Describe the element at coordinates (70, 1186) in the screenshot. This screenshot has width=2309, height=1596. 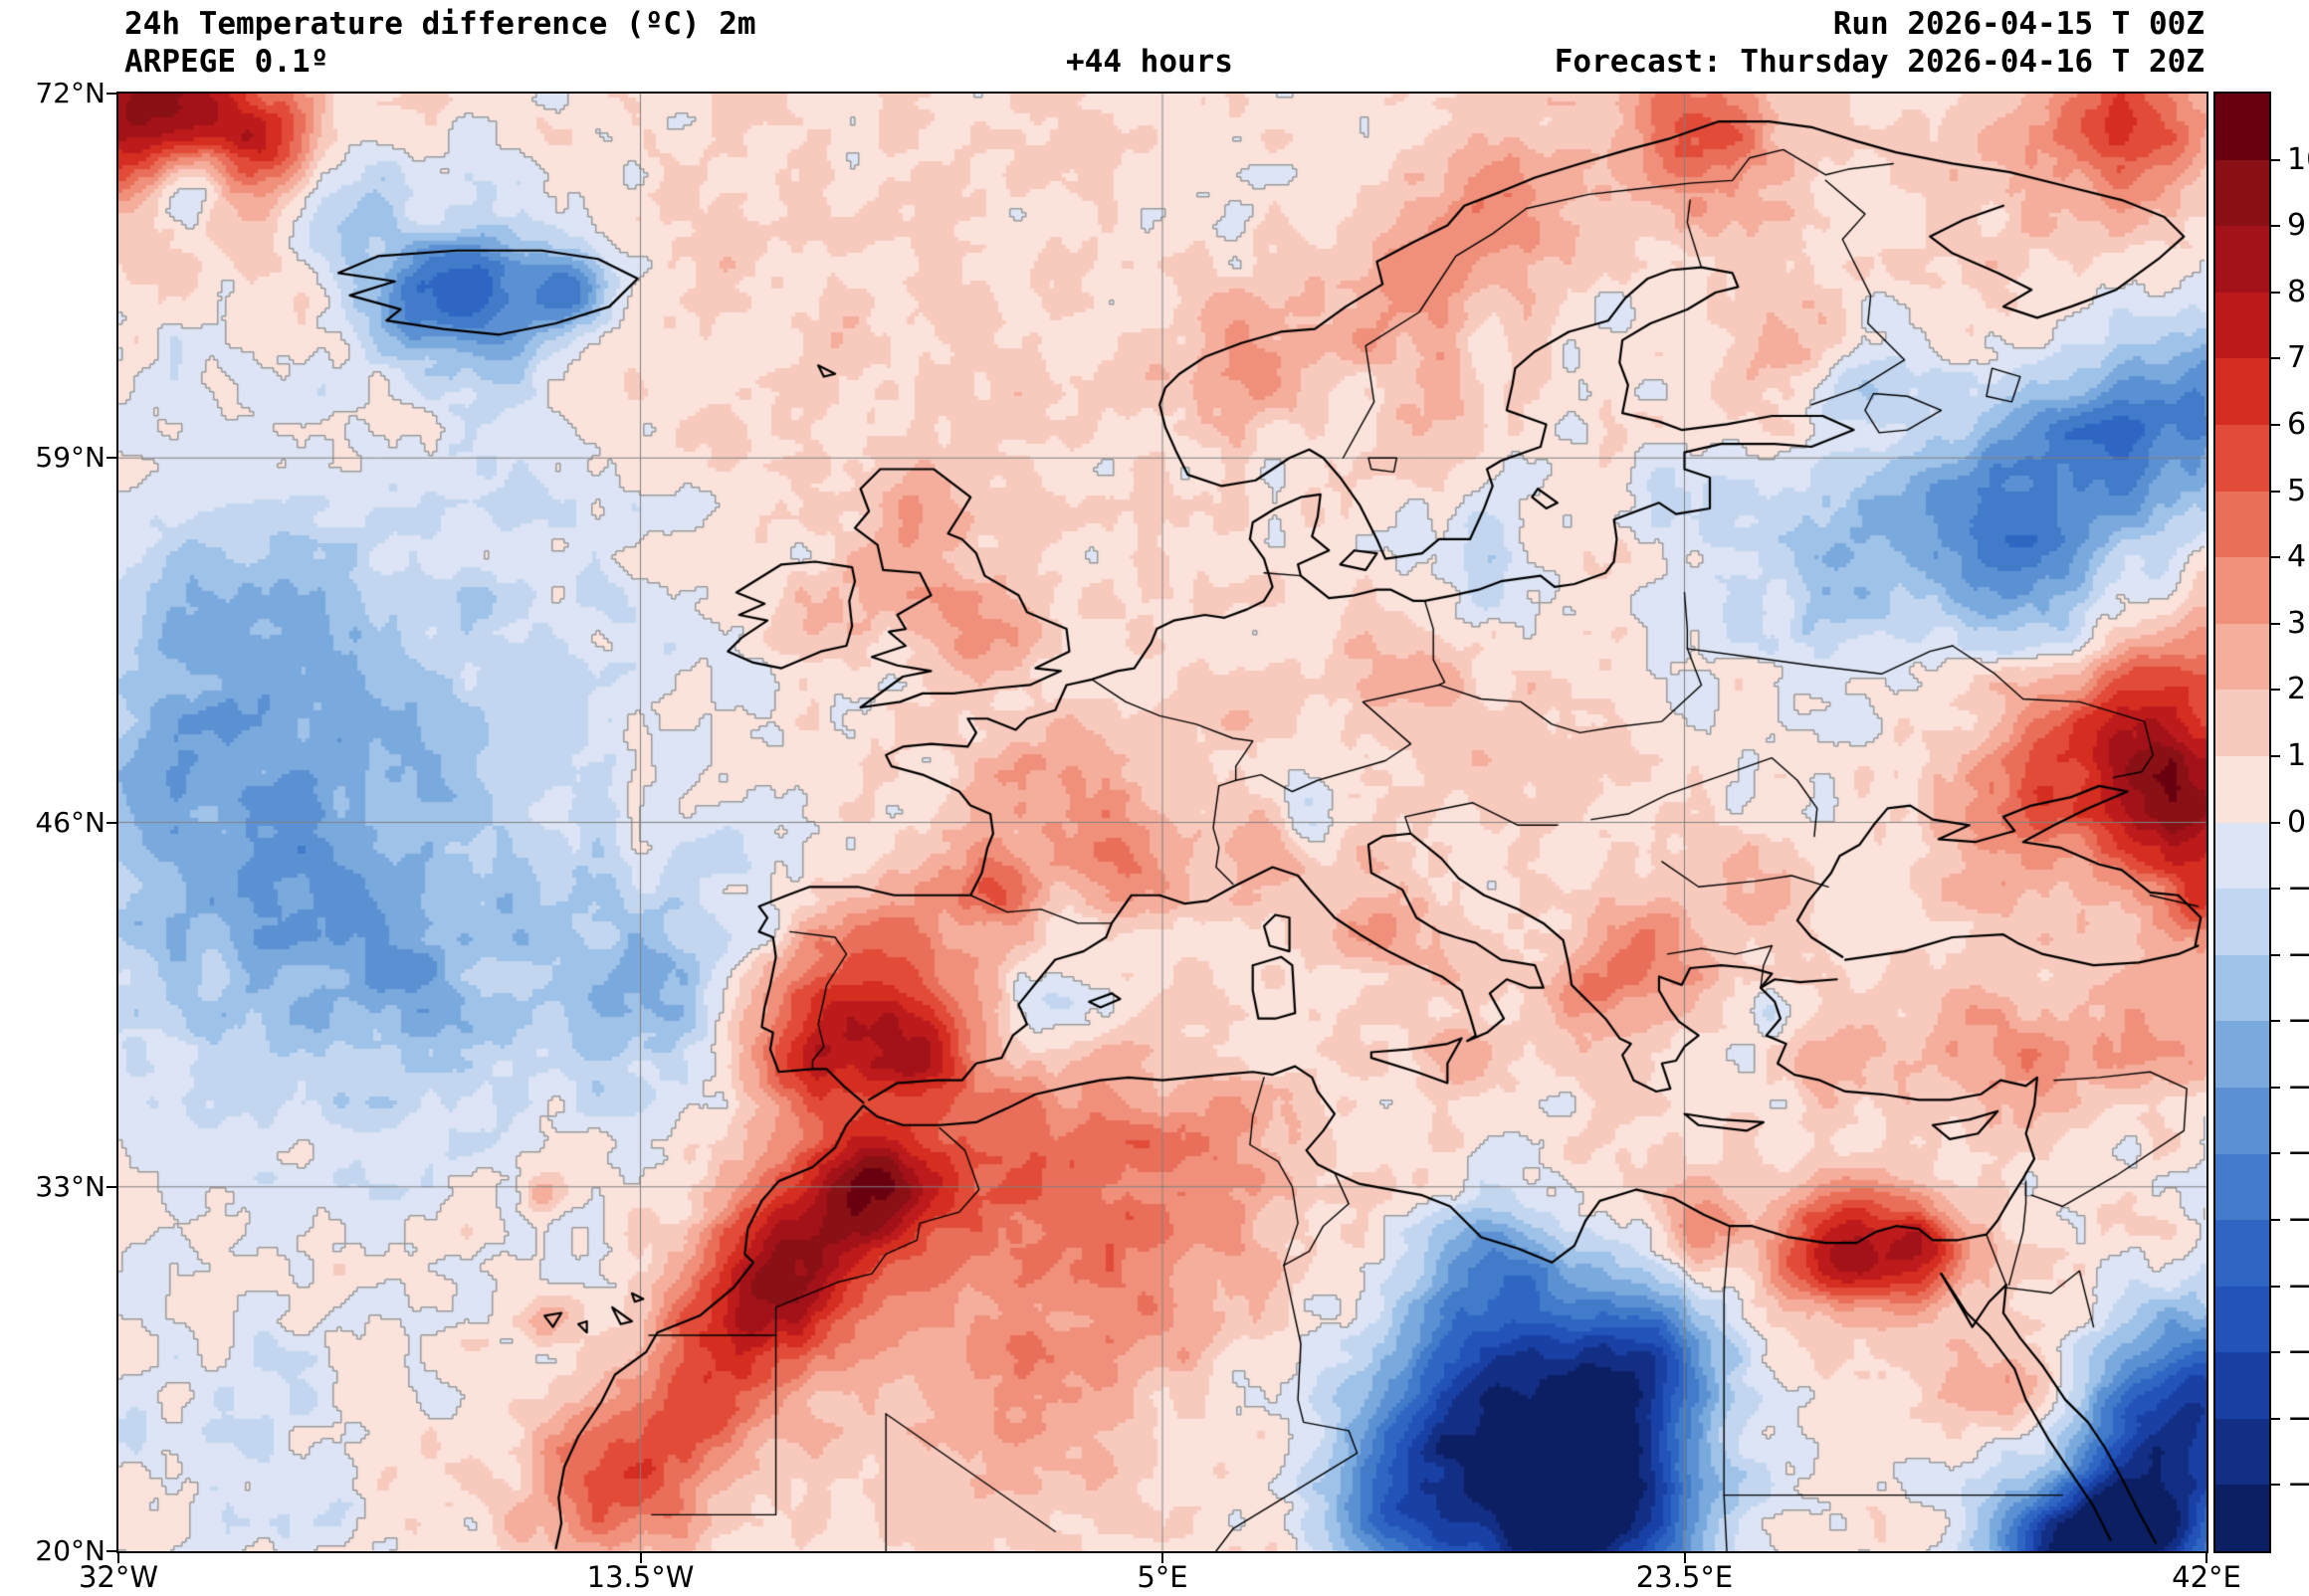
I see `lat-tick-label: 33°N` at that location.